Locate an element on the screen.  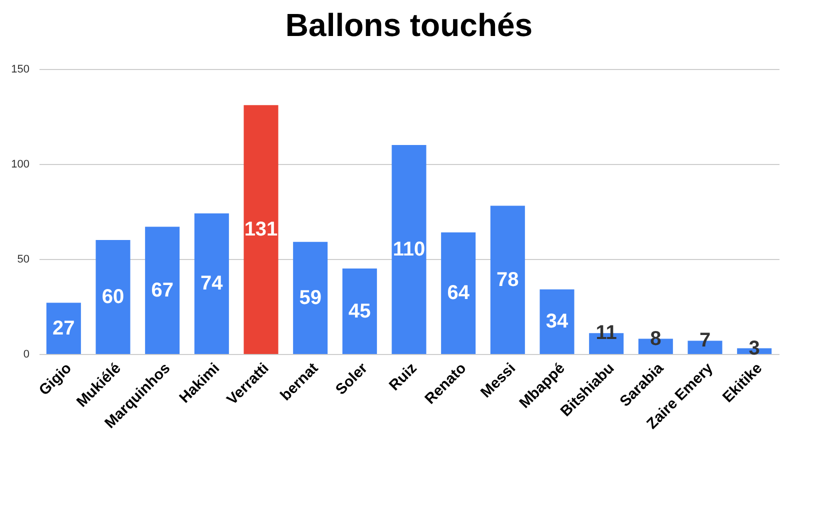
data-label: 78 is located at coordinates (507, 279).